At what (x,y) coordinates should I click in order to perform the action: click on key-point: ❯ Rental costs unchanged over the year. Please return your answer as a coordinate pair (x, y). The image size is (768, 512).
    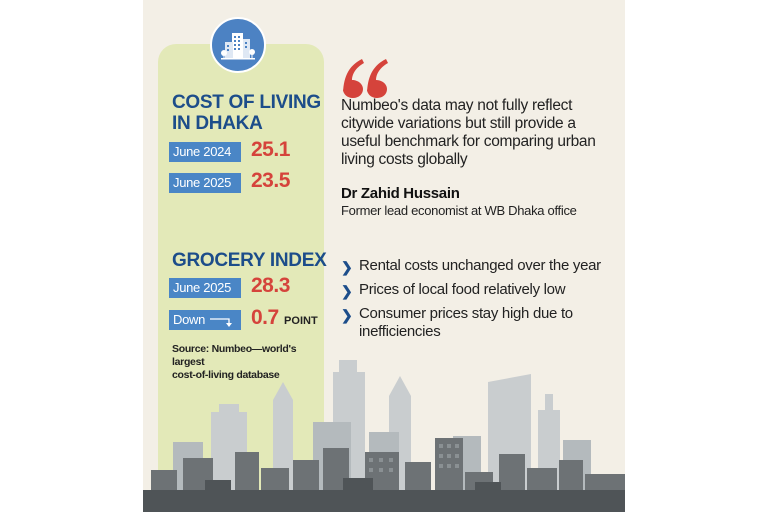
    Looking at the image, I should click on (483, 266).